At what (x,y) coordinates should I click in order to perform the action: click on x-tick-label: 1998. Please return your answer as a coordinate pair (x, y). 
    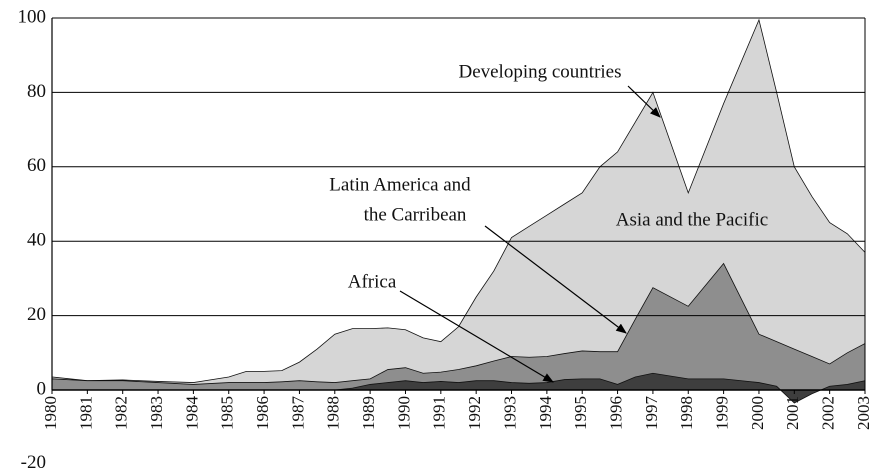
    Looking at the image, I should click on (686, 413).